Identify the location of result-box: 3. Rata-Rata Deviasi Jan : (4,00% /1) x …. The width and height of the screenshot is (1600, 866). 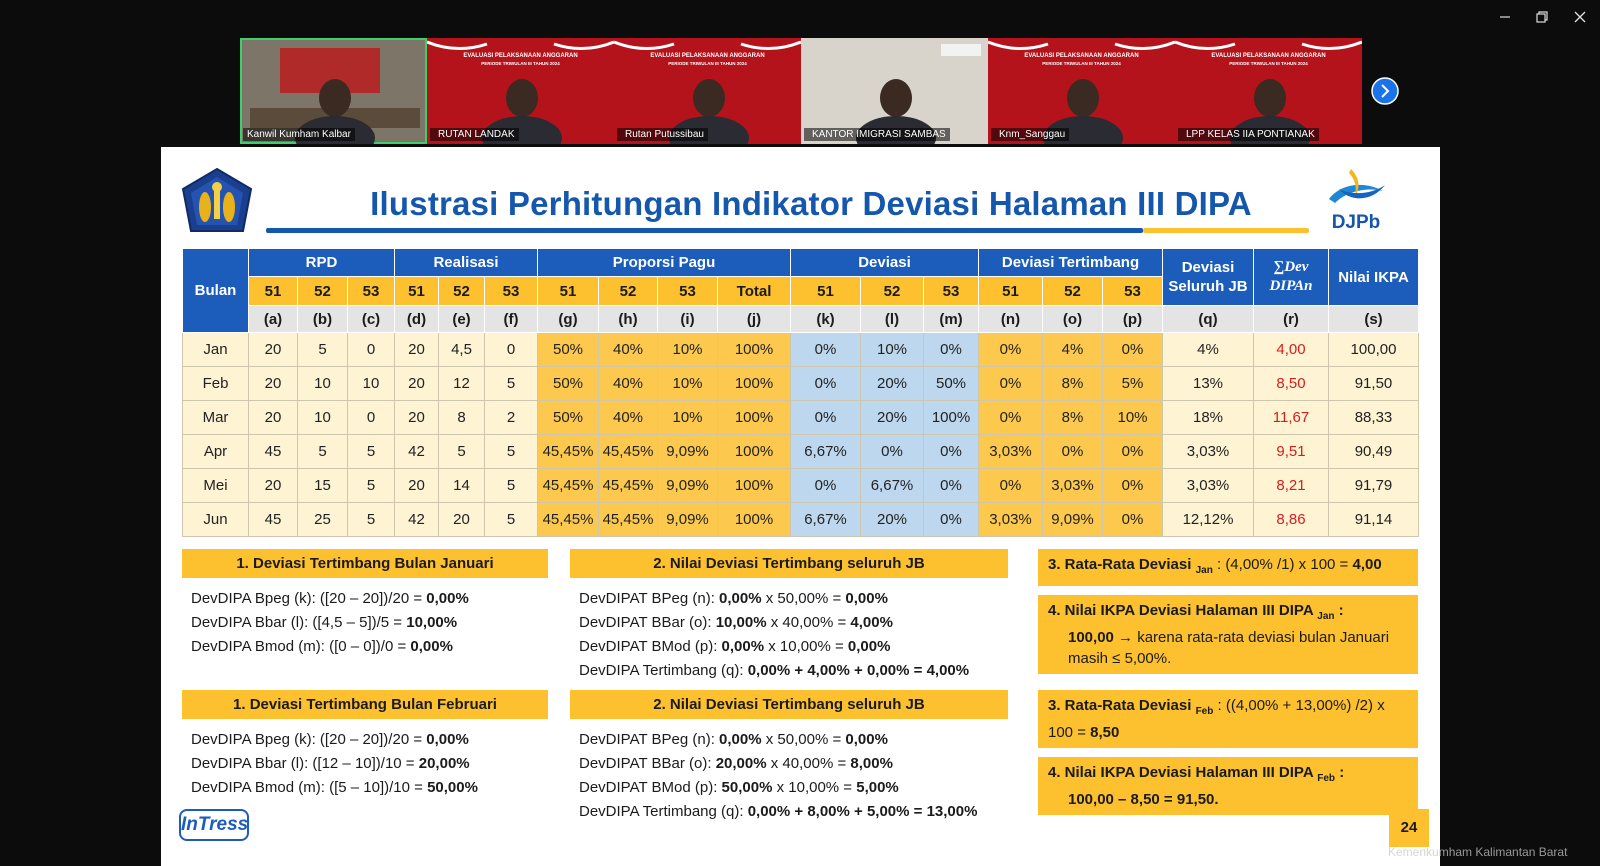
(1228, 567).